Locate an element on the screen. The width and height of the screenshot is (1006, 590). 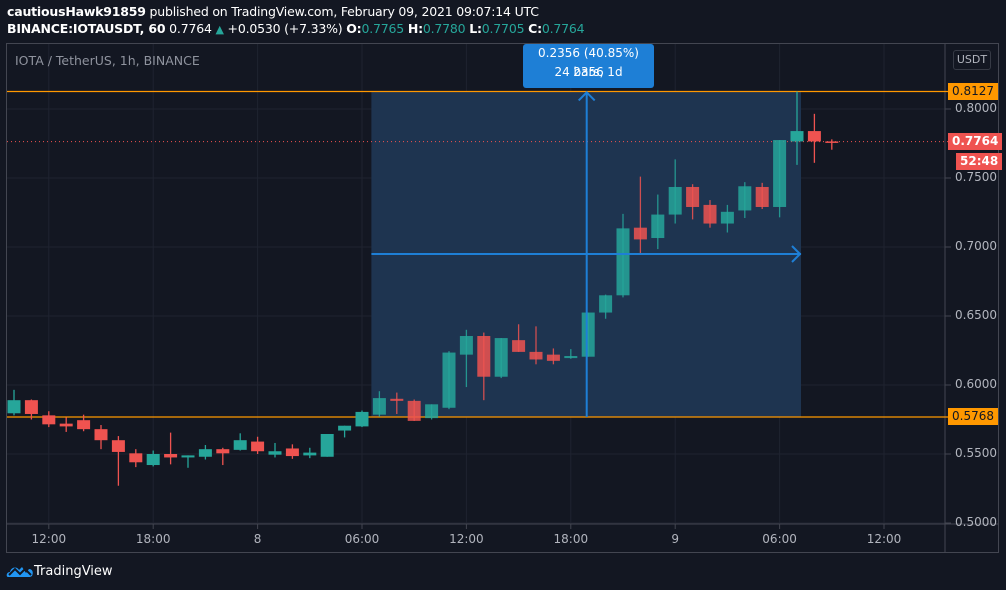
tradingview-logo-icon is located at coordinates (20, 571).